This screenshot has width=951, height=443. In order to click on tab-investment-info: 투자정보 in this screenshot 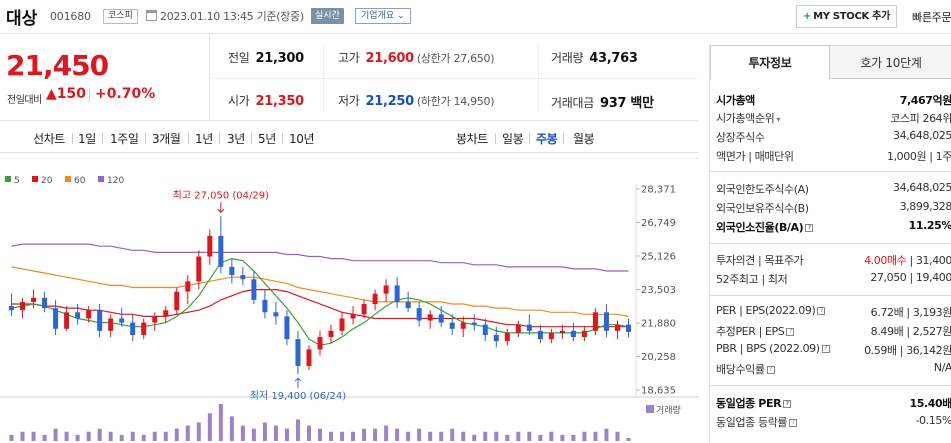, I will do `click(770, 62)`.